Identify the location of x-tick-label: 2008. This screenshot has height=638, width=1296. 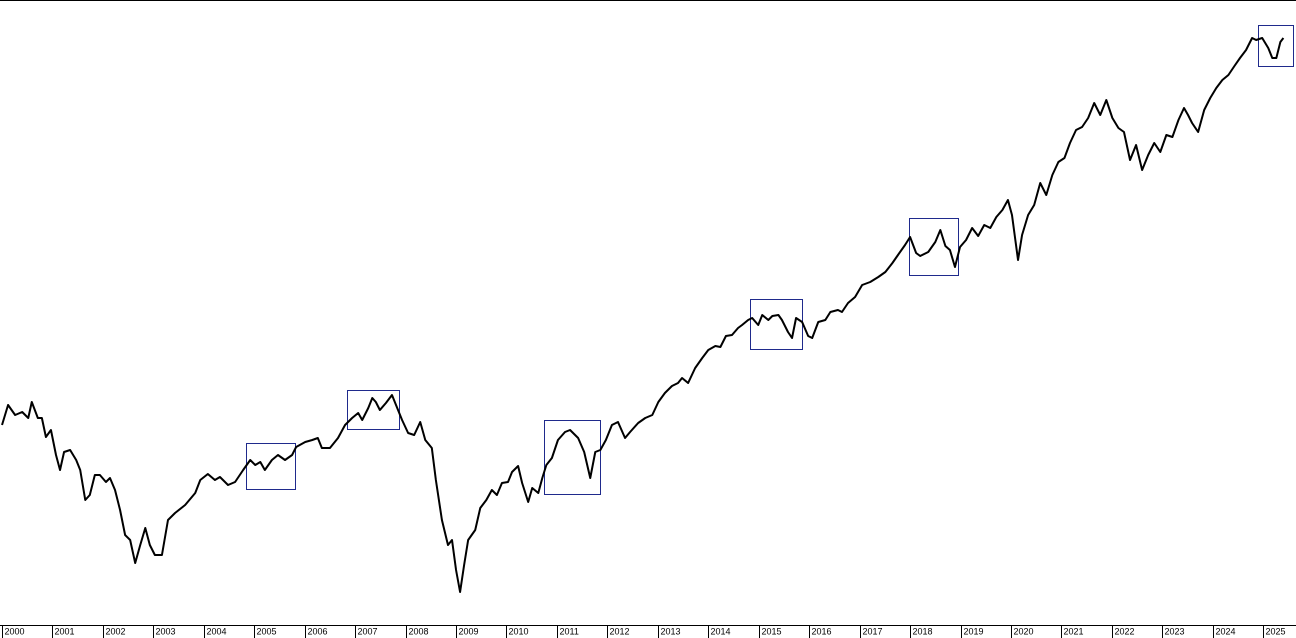
(419, 631).